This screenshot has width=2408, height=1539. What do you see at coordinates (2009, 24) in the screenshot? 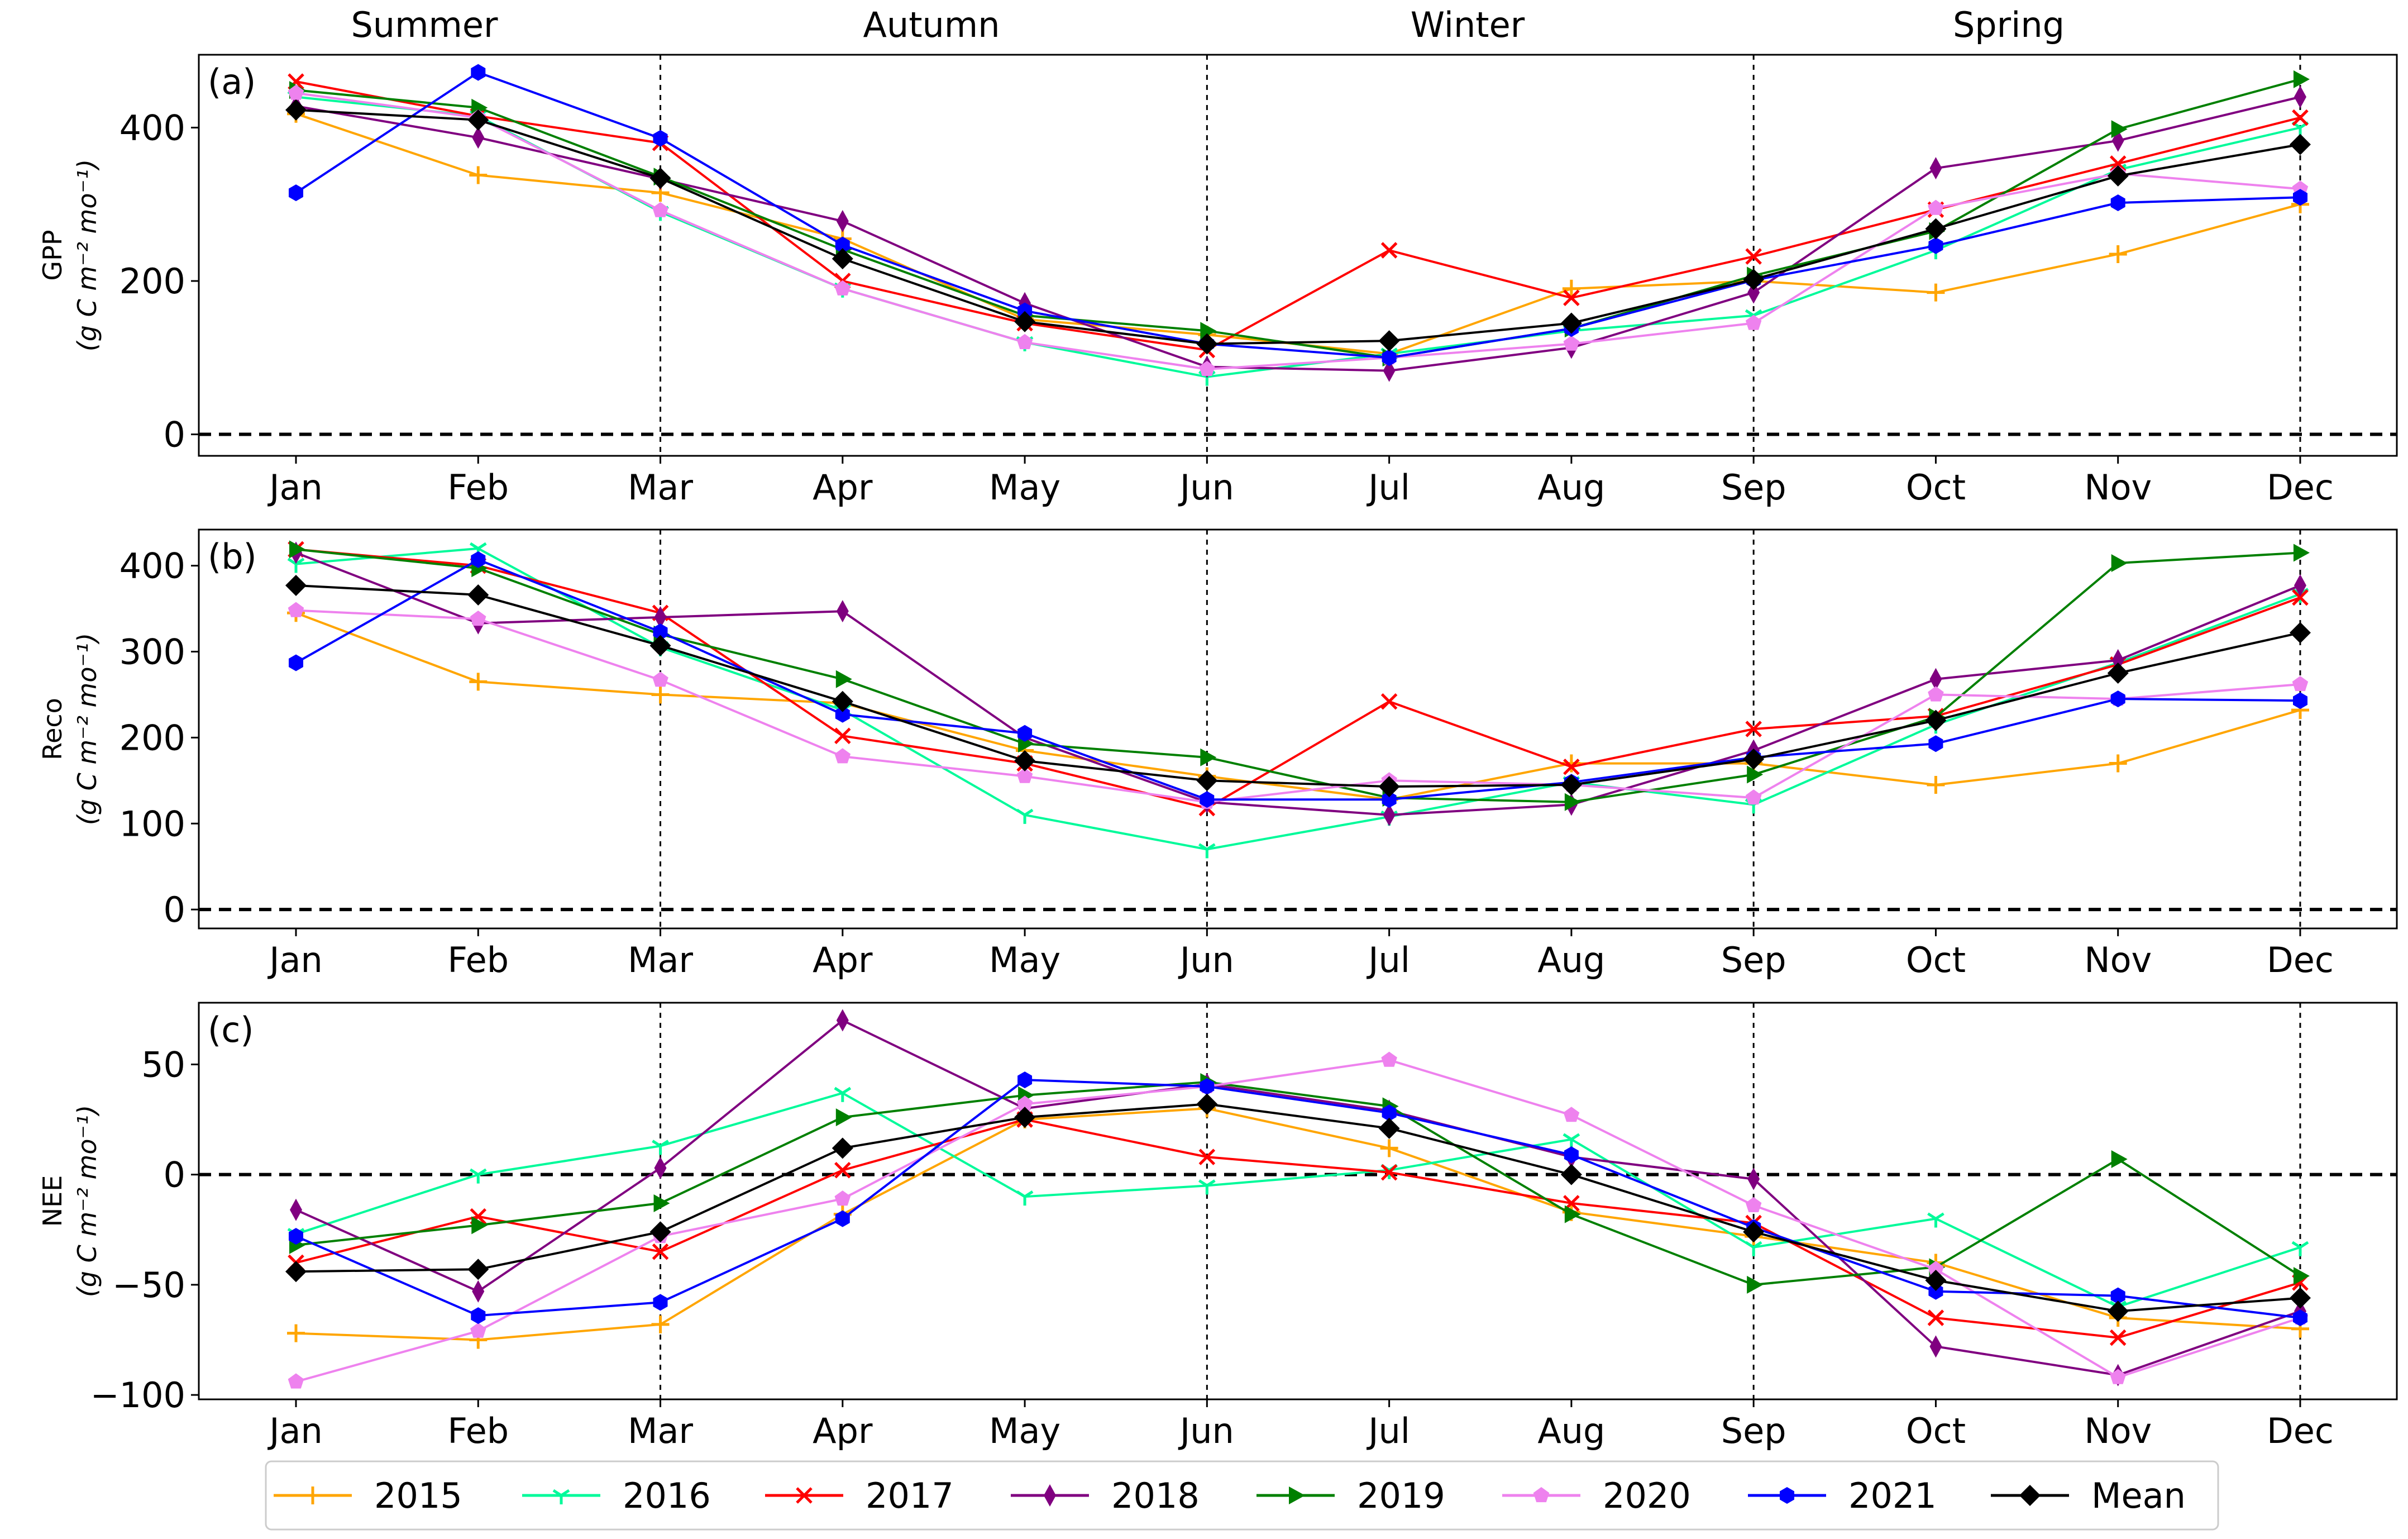
I see `season-spring: Spring` at bounding box center [2009, 24].